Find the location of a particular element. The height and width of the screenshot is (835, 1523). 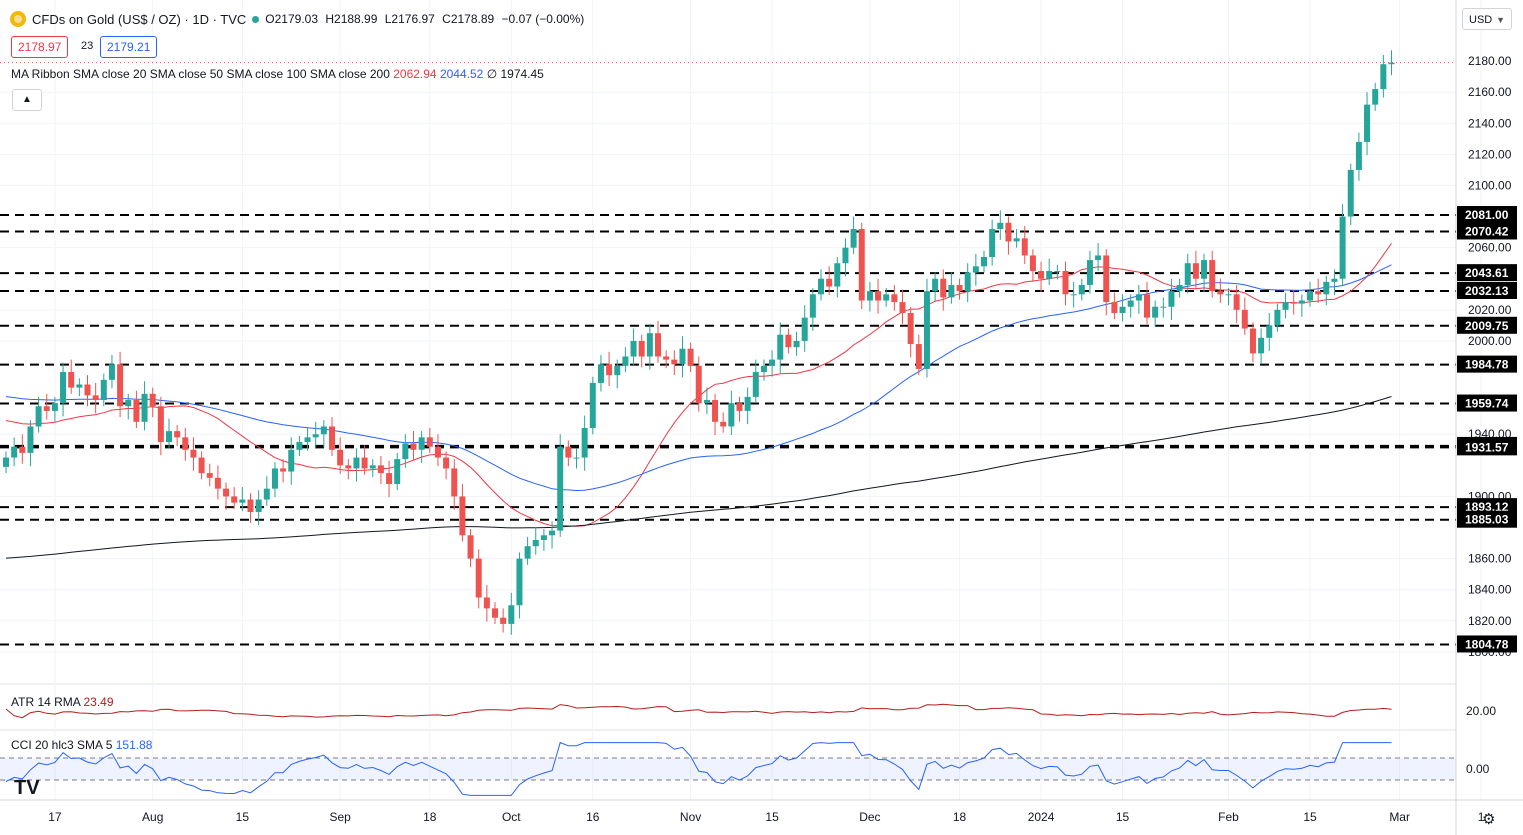

bid-price: 2178.97 is located at coordinates (40, 47).